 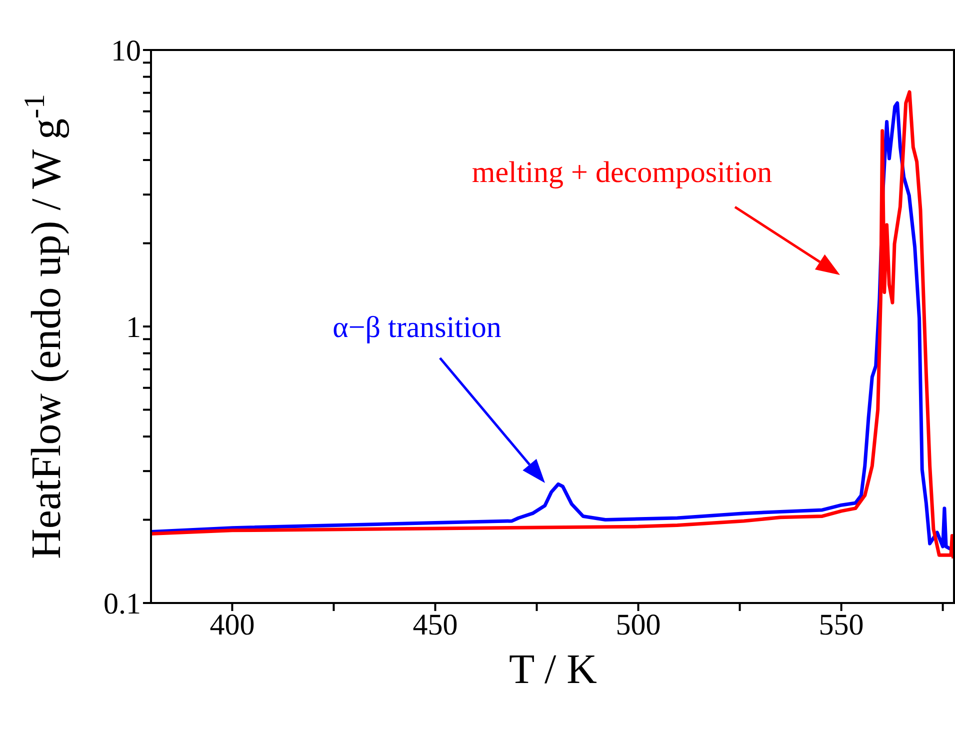 I want to click on y-tick-label: 0.1, so click(x=122, y=604).